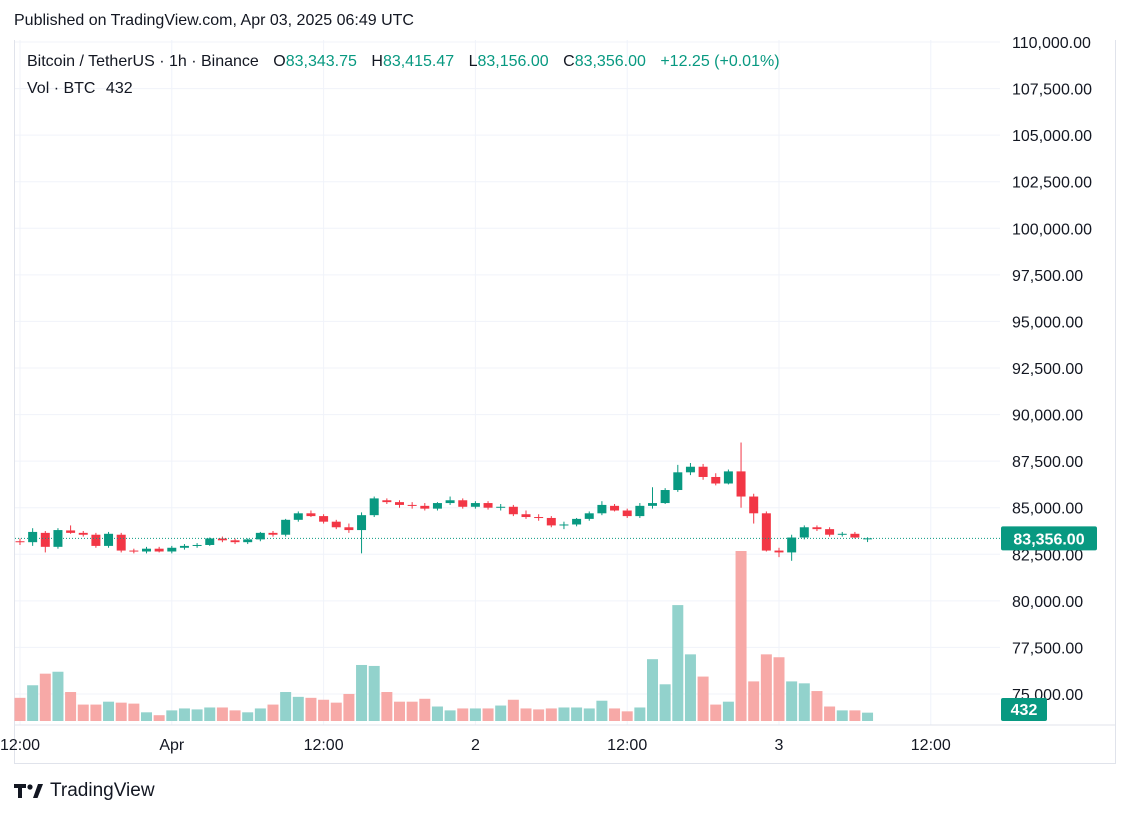 The height and width of the screenshot is (817, 1131). What do you see at coordinates (1052, 229) in the screenshot?
I see `price-tick-label: 100,000.00` at bounding box center [1052, 229].